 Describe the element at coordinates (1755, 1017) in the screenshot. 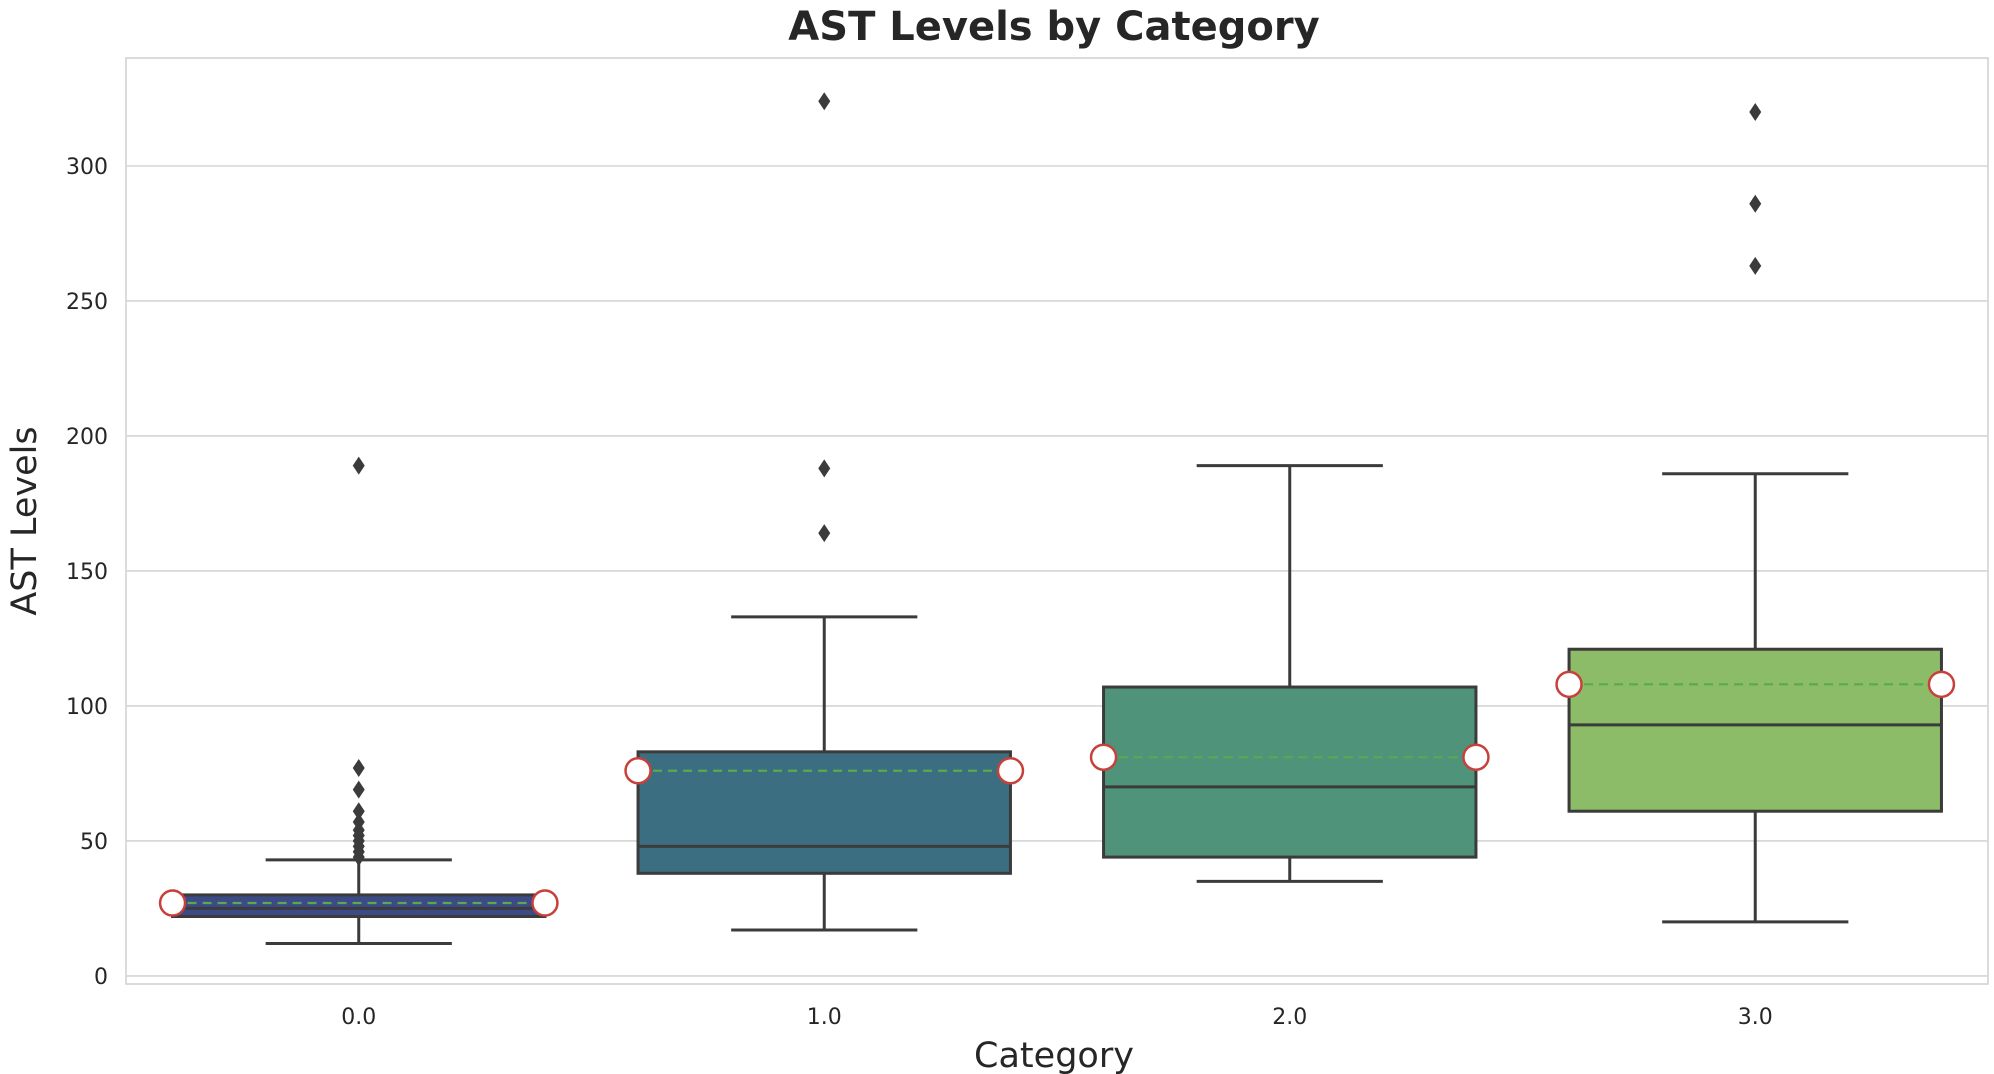

I see `x-tick-label: 3.0` at that location.